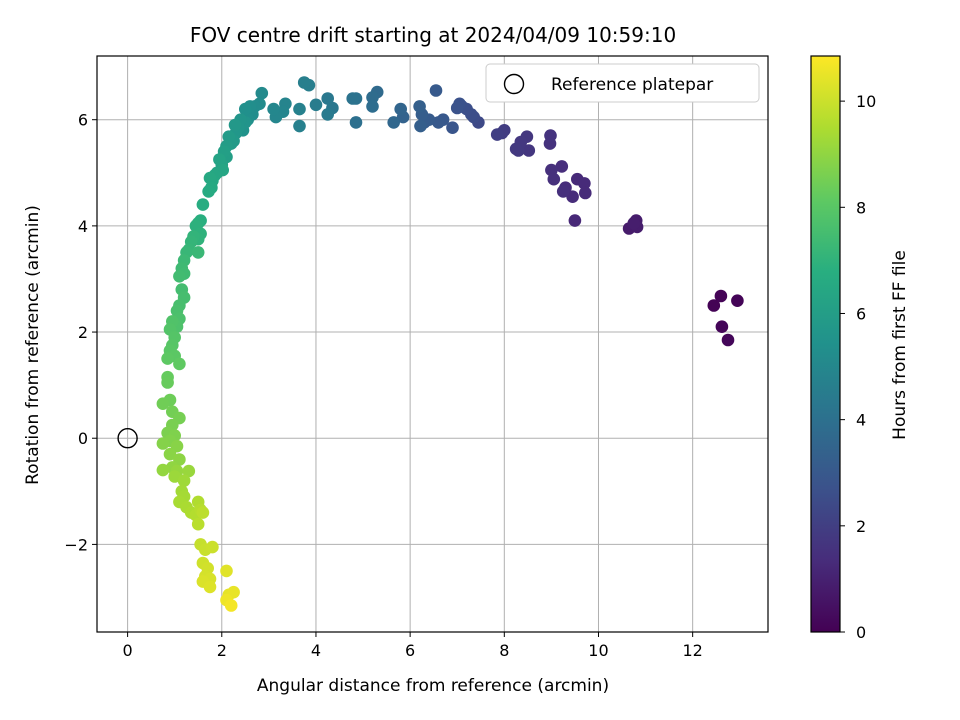 This screenshot has height=720, width=960. Describe the element at coordinates (861, 313) in the screenshot. I see `colorbar-tick-label: 6` at that location.